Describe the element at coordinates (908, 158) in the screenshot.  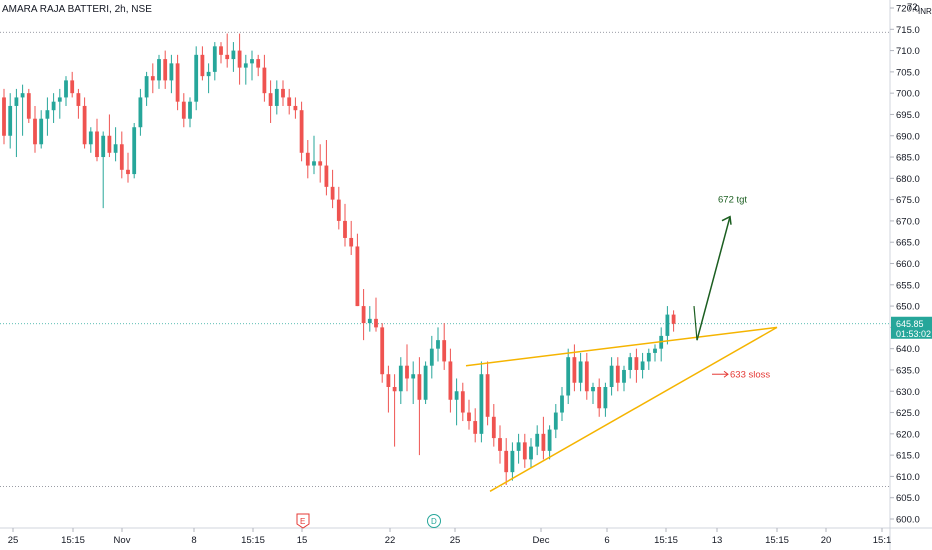
I see `price-tick-label: 685.0` at that location.